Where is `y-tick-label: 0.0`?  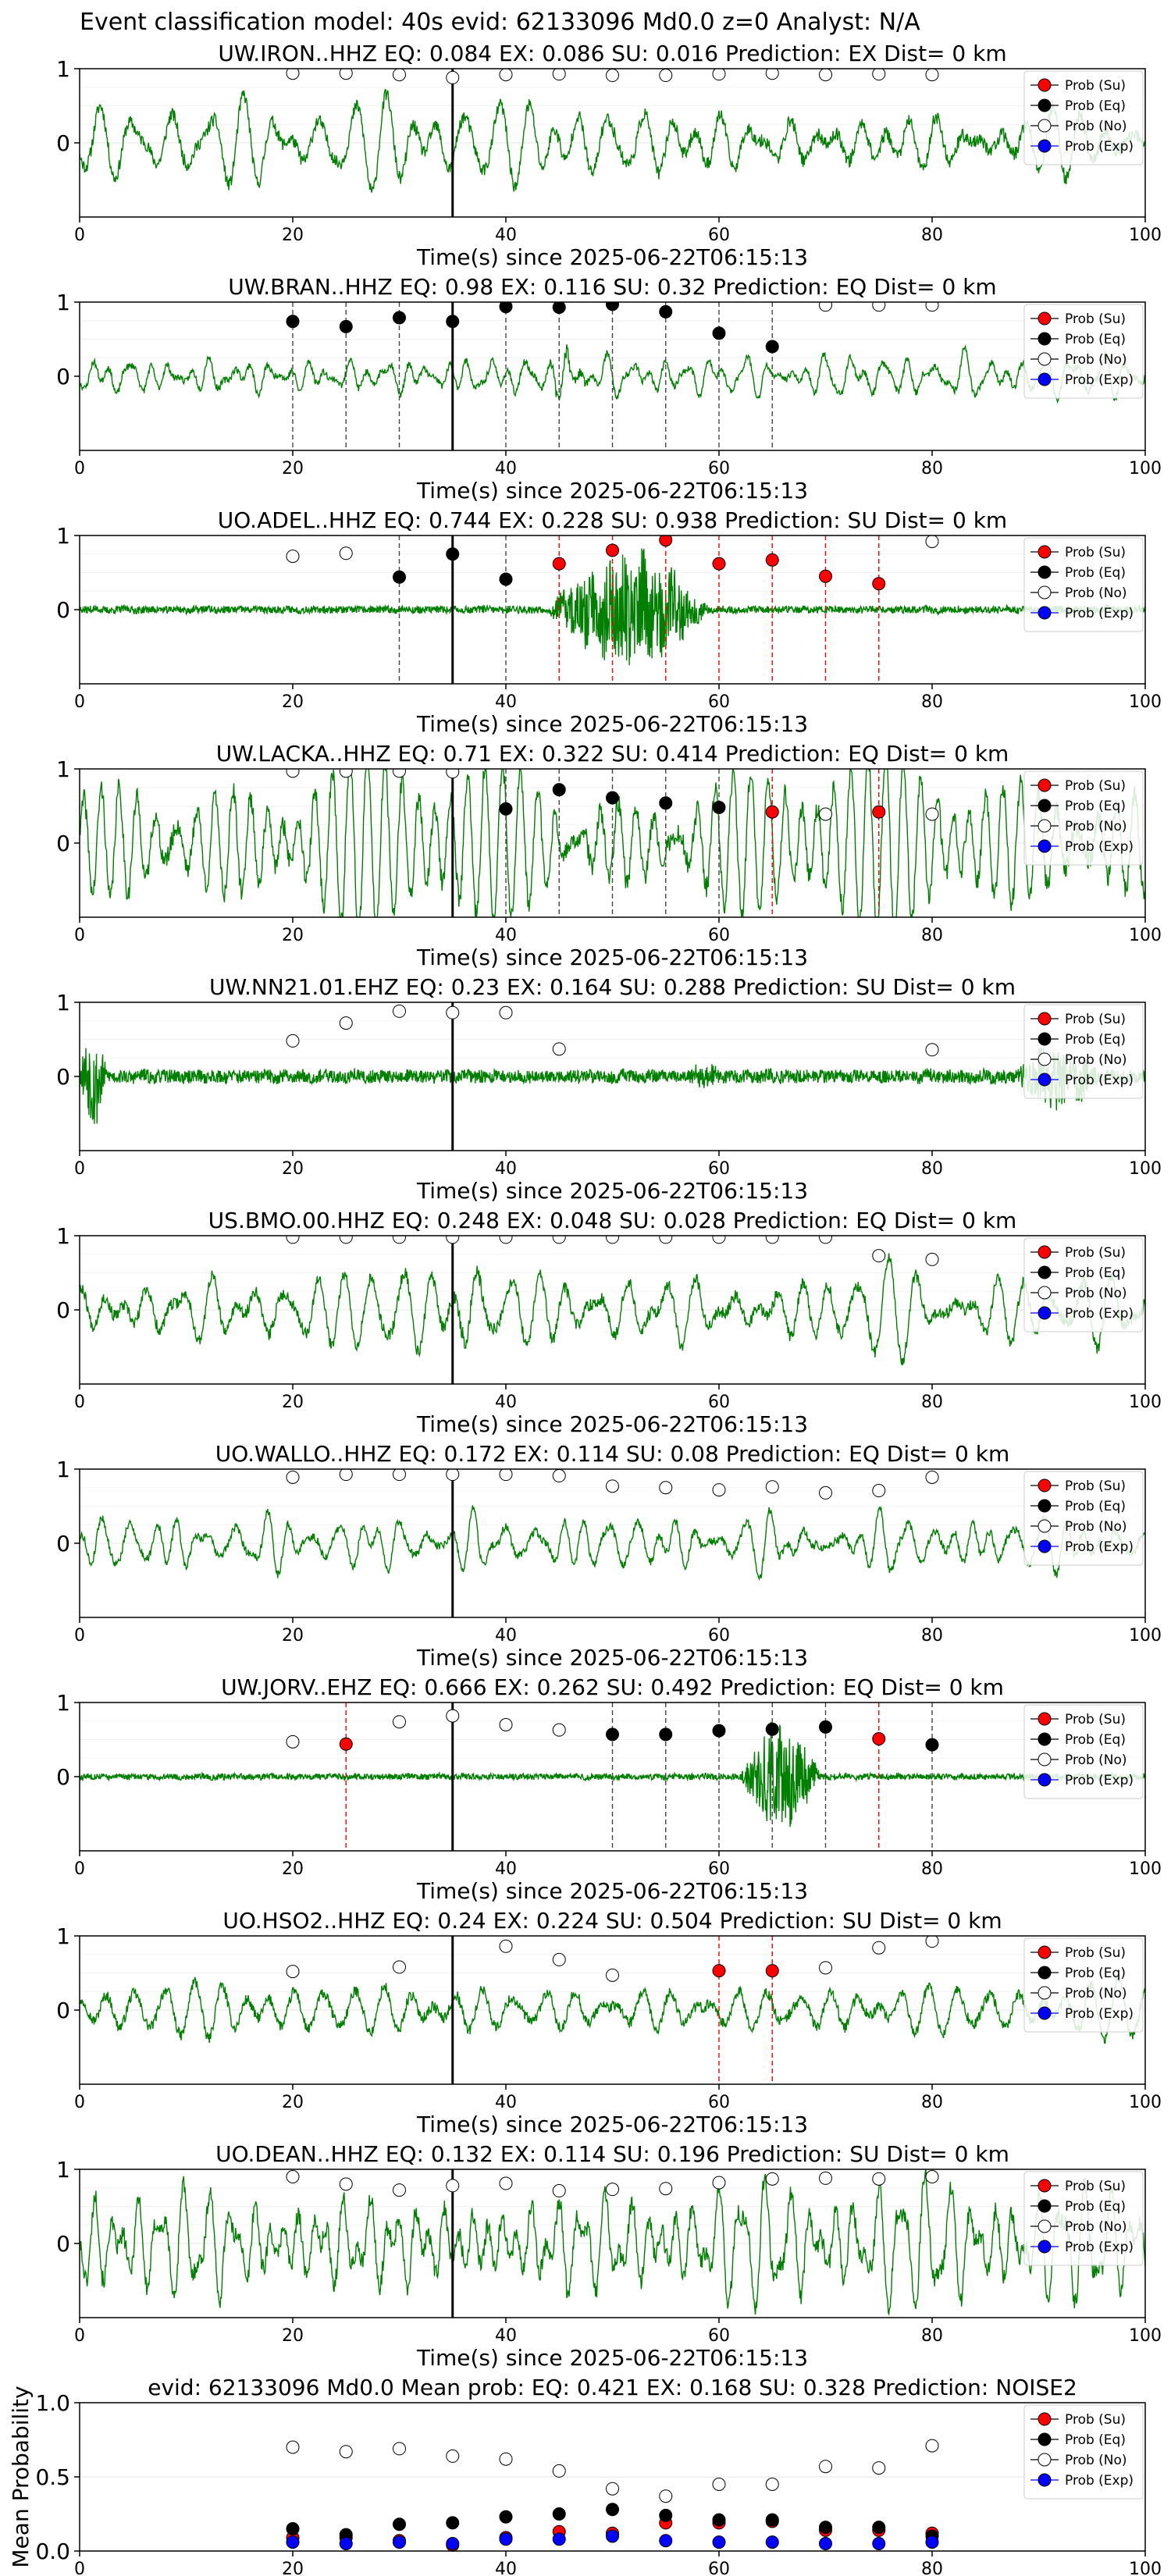 y-tick-label: 0.0 is located at coordinates (52, 2551).